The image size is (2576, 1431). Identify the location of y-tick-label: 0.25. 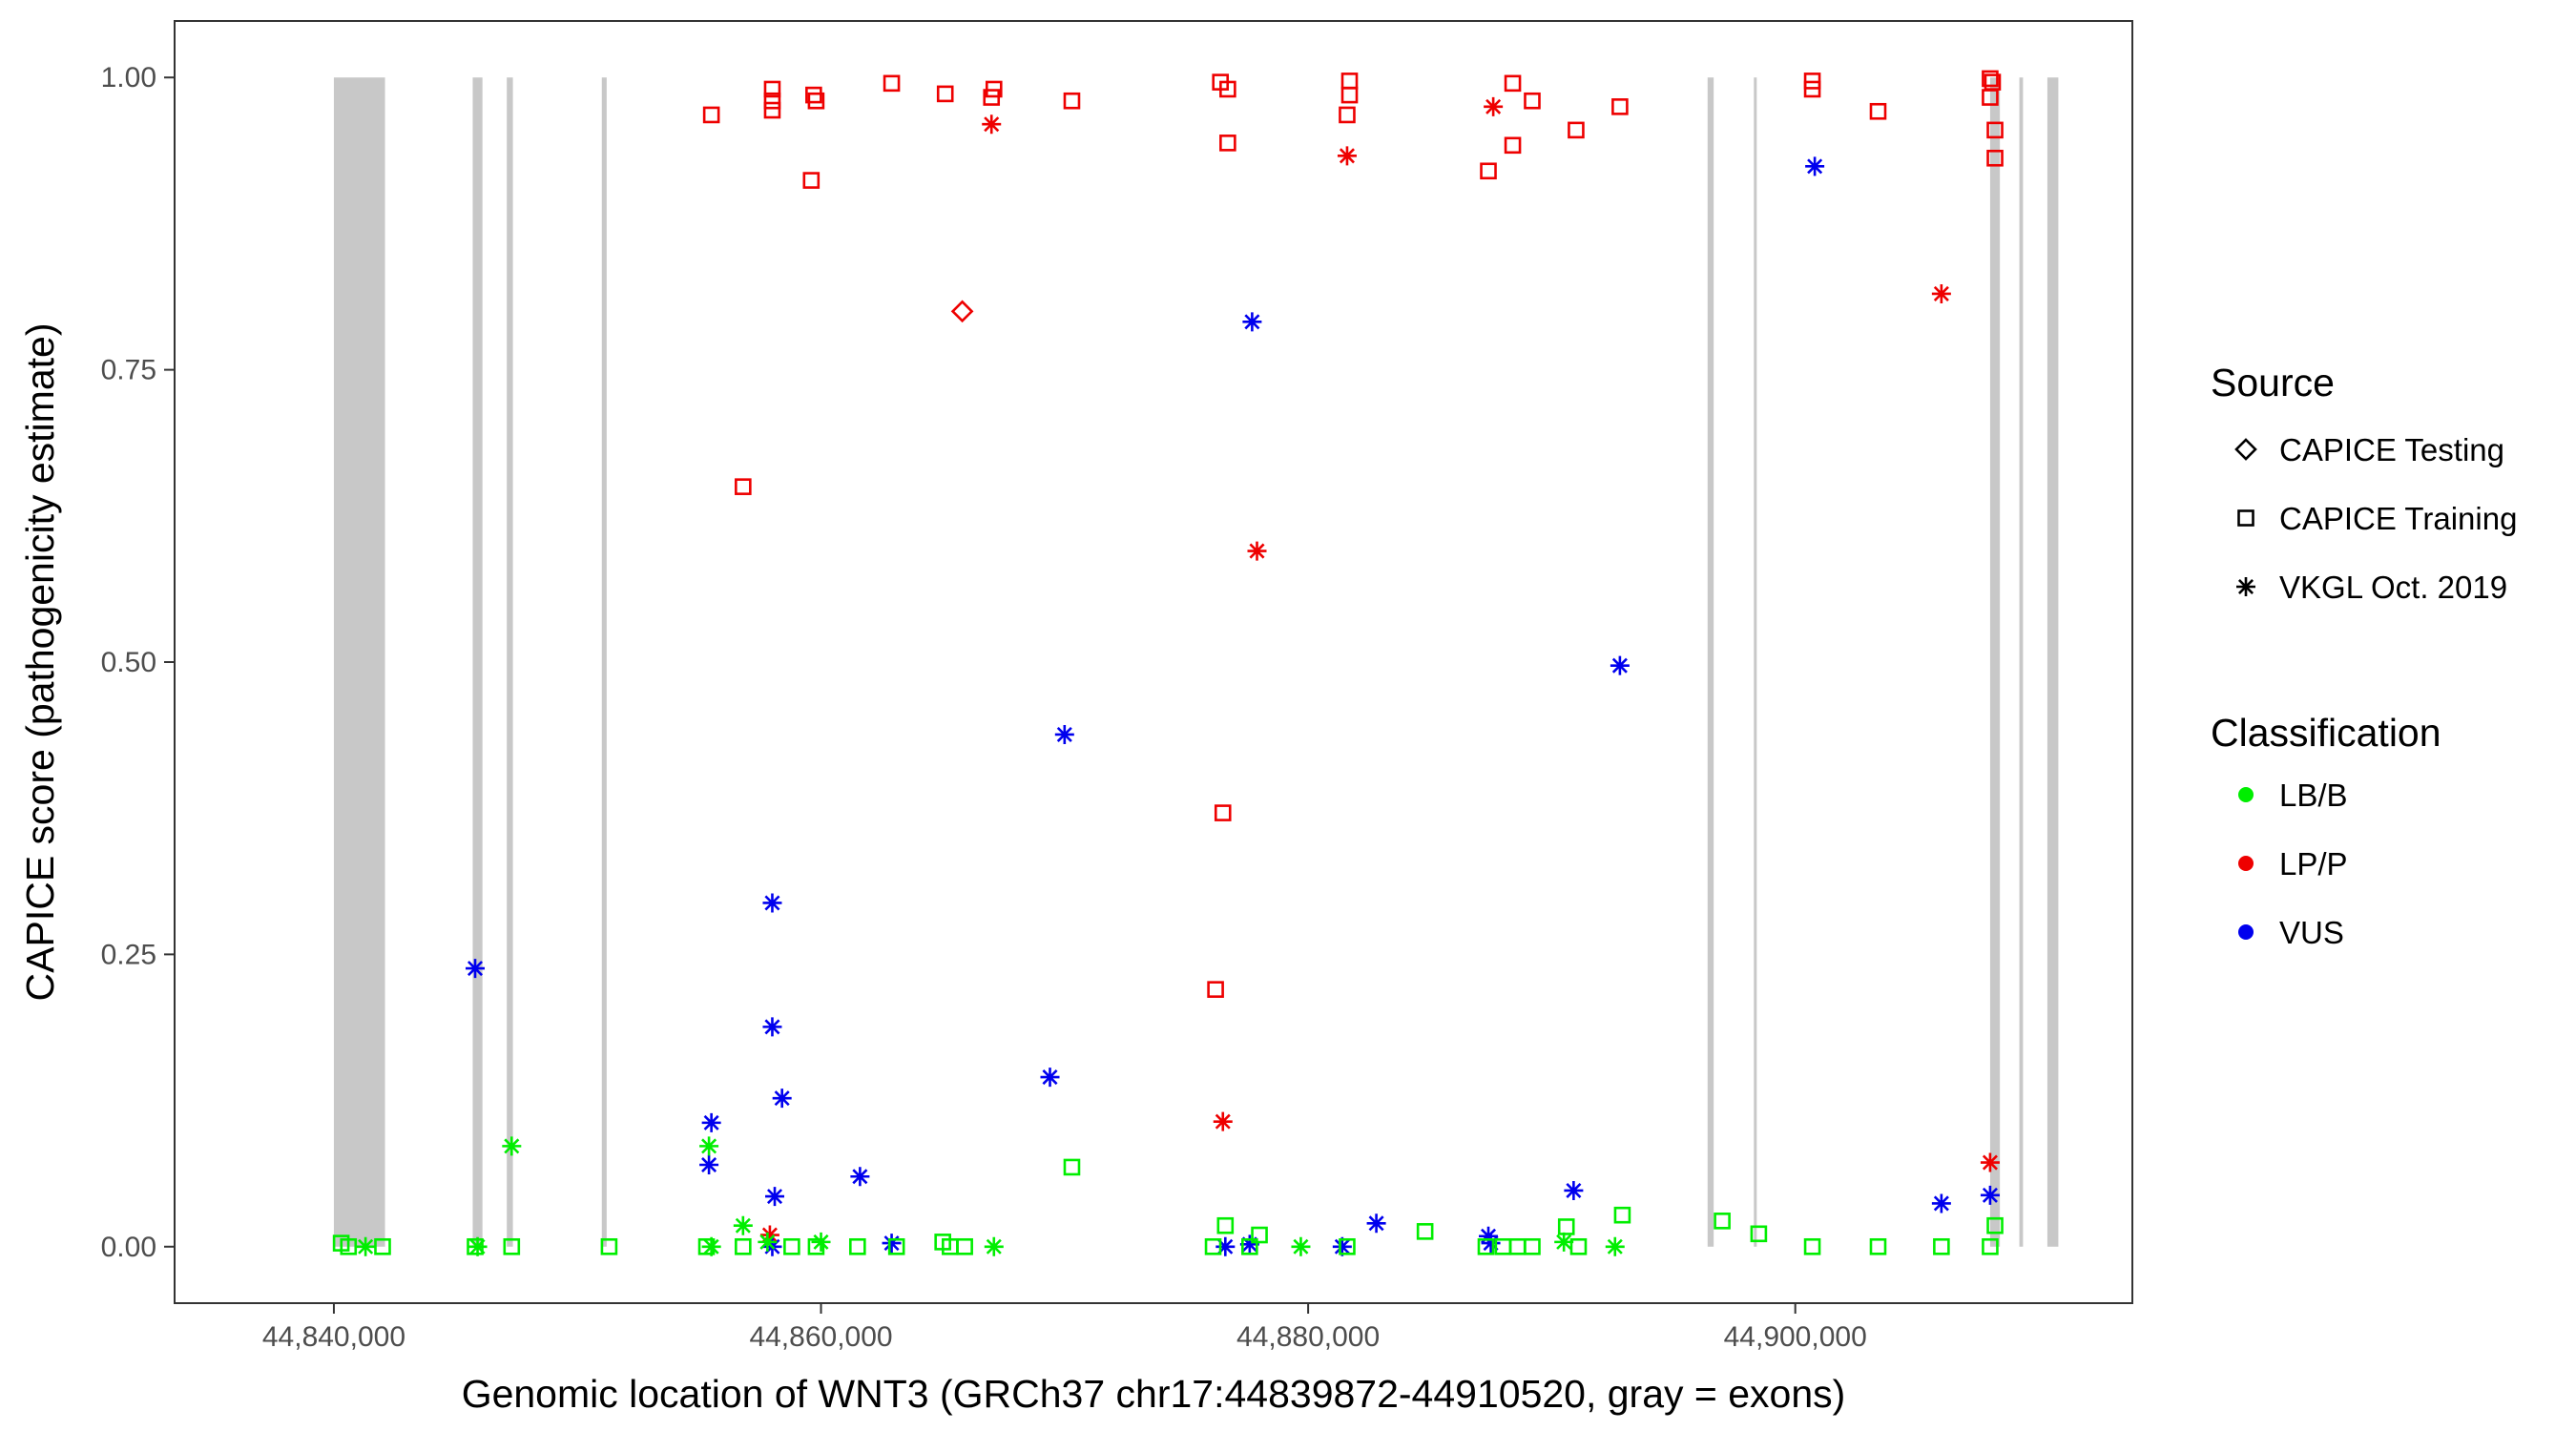
(128, 954).